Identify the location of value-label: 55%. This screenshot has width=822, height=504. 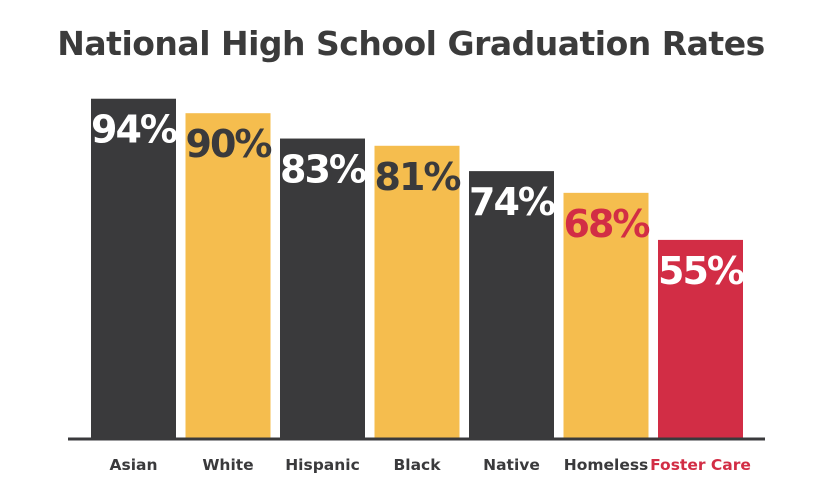
(701, 271).